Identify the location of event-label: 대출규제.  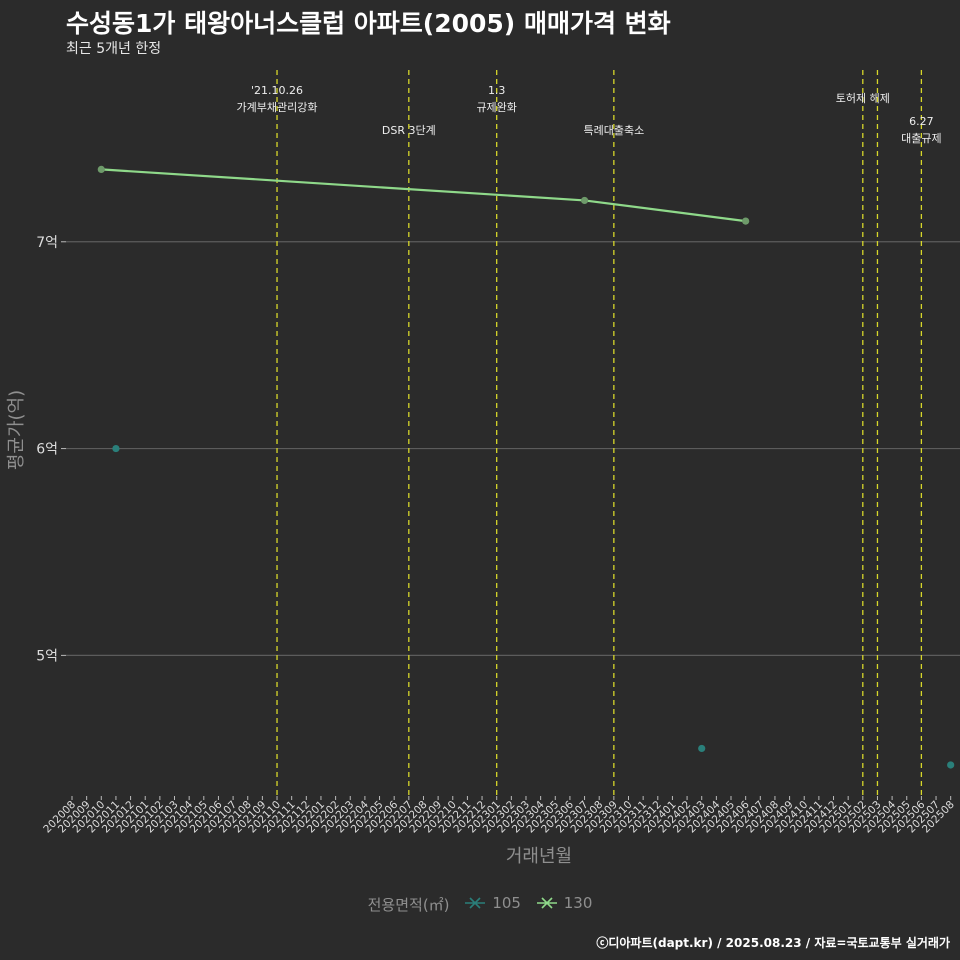
(921, 138).